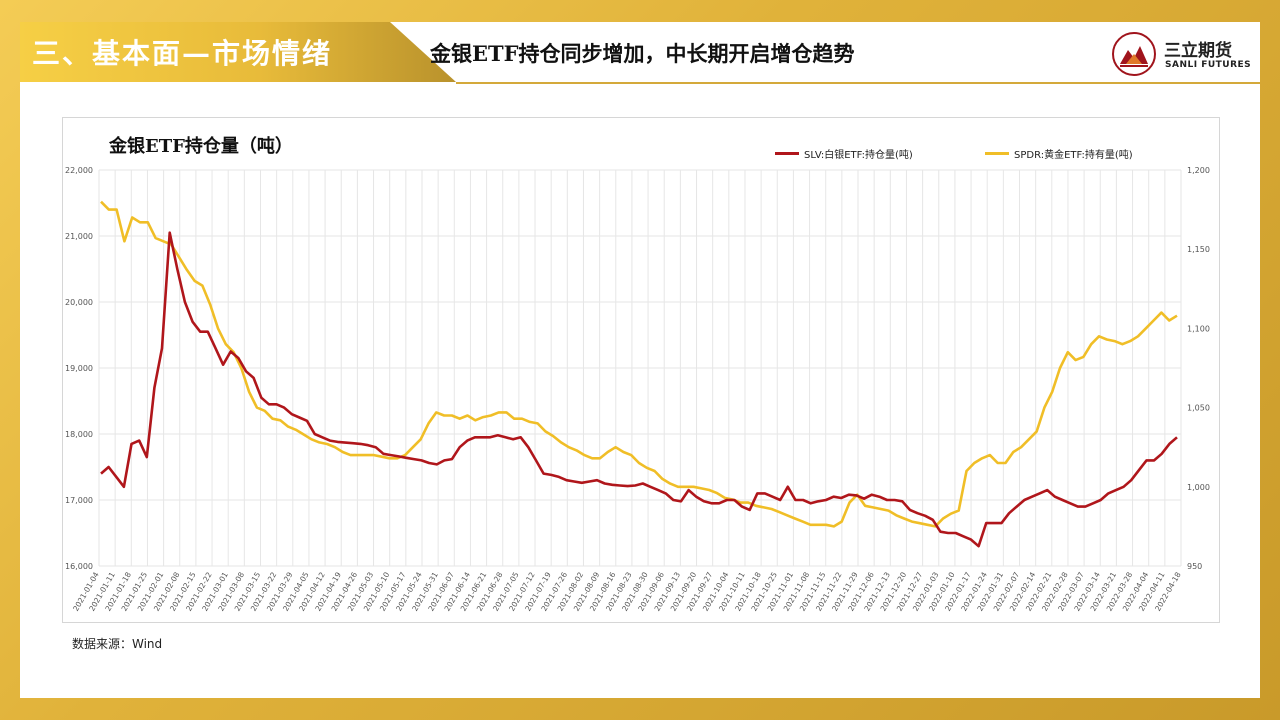 The width and height of the screenshot is (1280, 720). Describe the element at coordinates (642, 53) in the screenshot. I see `headline: 金银ETF持仓同步增加，中长期开启增仓趋势` at that location.